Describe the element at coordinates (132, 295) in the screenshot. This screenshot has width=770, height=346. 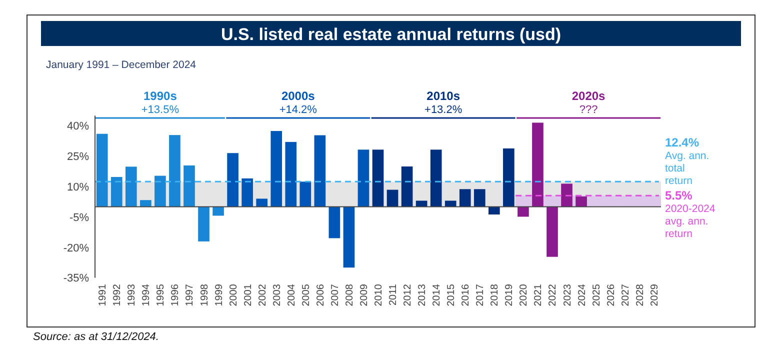
I see `x-tick-label: 1993` at that location.